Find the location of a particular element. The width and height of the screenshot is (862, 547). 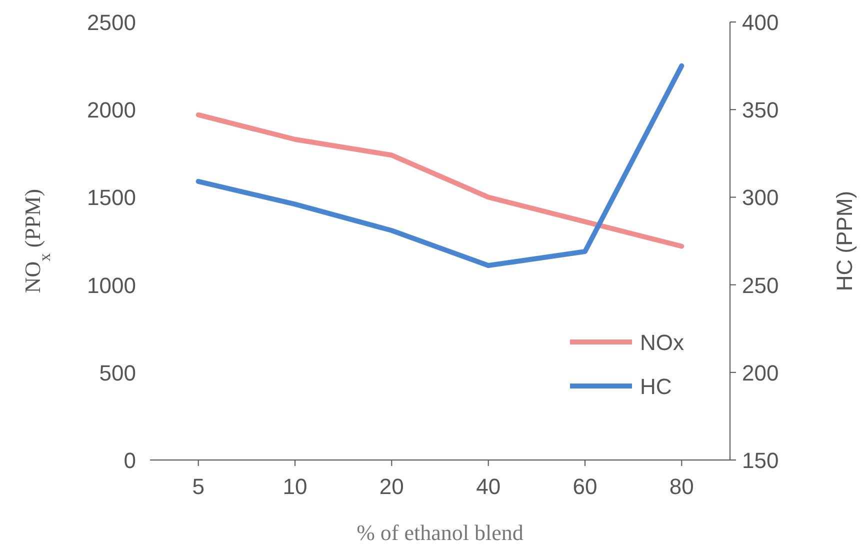

y2-axis-title: HC (PPM) is located at coordinates (844, 241).